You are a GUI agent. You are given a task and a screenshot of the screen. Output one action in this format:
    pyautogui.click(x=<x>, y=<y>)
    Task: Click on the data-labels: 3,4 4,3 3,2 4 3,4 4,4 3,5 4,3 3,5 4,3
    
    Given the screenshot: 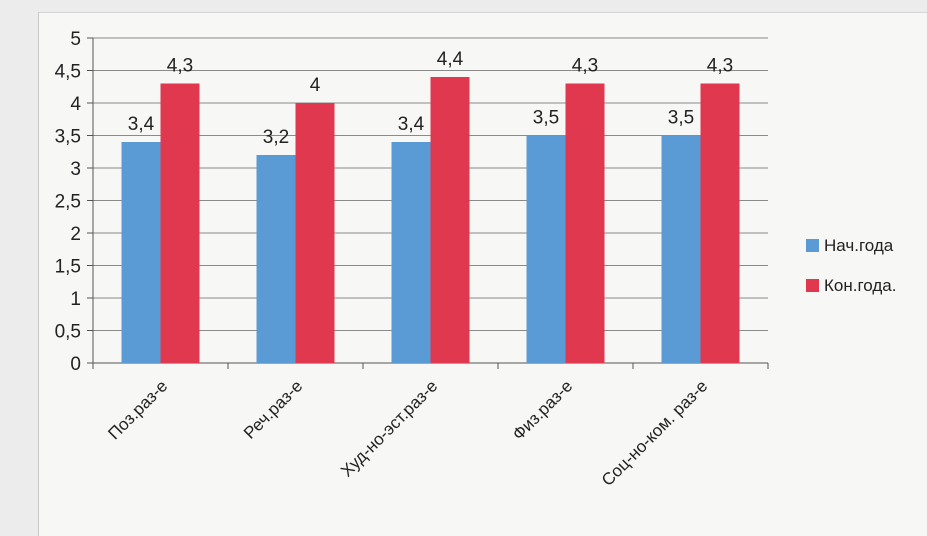 What is the action you would take?
    pyautogui.click(x=430, y=98)
    